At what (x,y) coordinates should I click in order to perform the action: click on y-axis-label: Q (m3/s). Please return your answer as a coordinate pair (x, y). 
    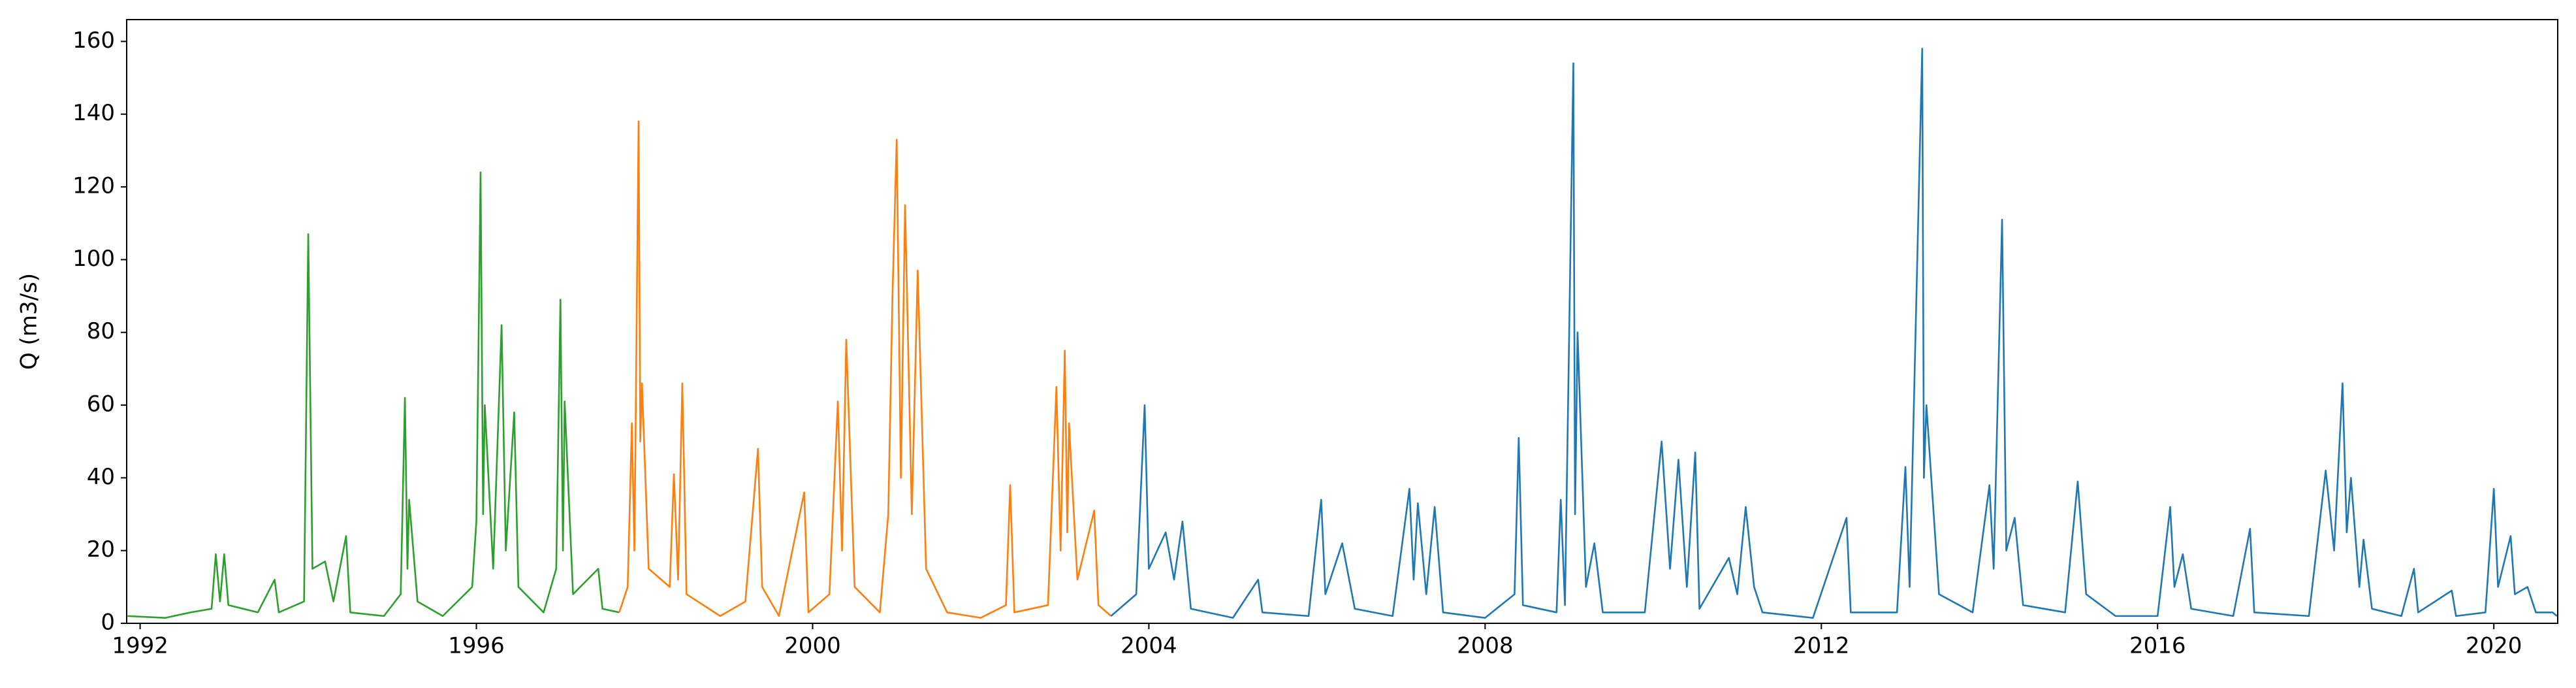
    Looking at the image, I should click on (29, 321).